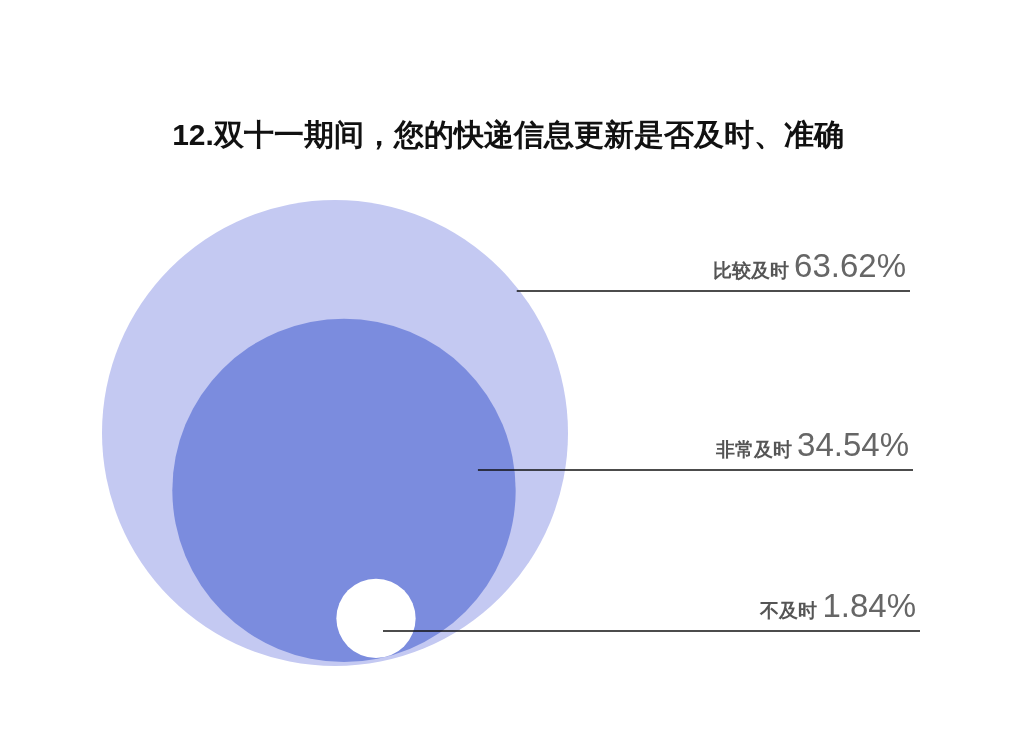 Image resolution: width=1030 pixels, height=749 pixels. I want to click on data-label: 63.62%, so click(850, 265).